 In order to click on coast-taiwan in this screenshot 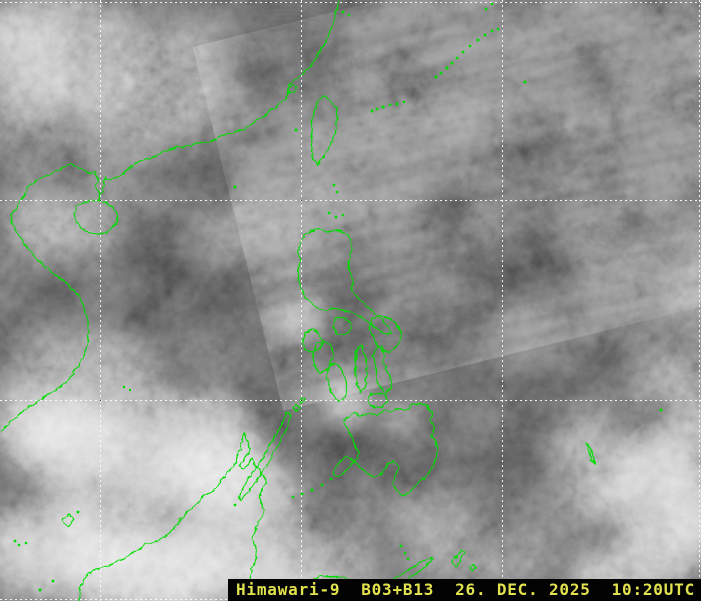, I will do `click(323, 129)`.